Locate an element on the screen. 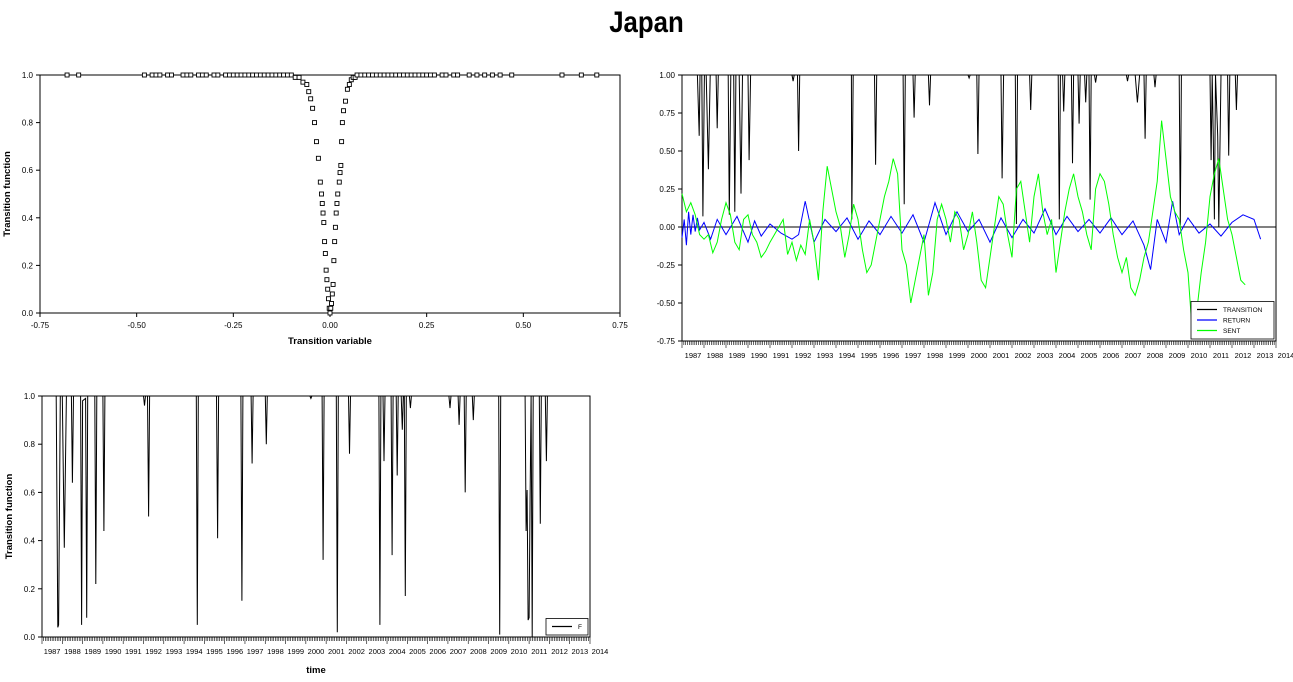  y-tick-label: -0.50 is located at coordinates (666, 303).